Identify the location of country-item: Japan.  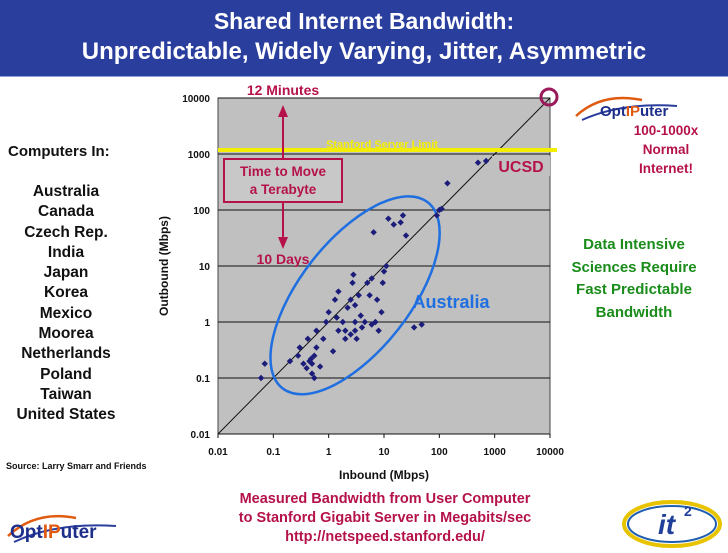
(66, 273).